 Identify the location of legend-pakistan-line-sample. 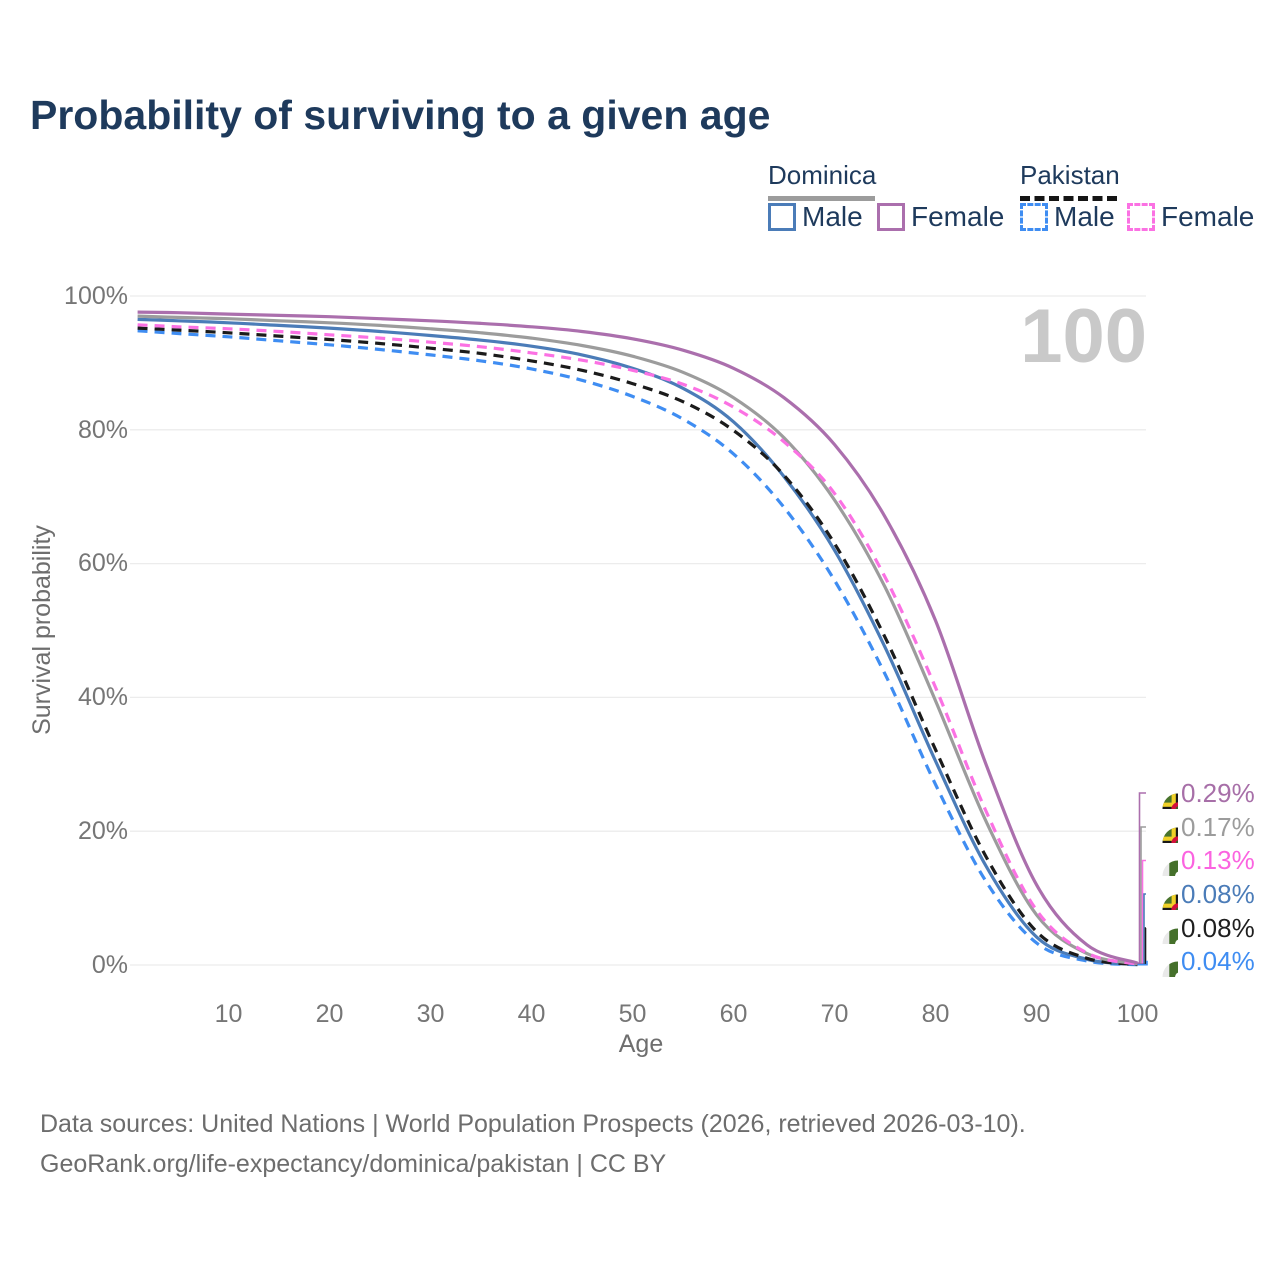
(1068, 198).